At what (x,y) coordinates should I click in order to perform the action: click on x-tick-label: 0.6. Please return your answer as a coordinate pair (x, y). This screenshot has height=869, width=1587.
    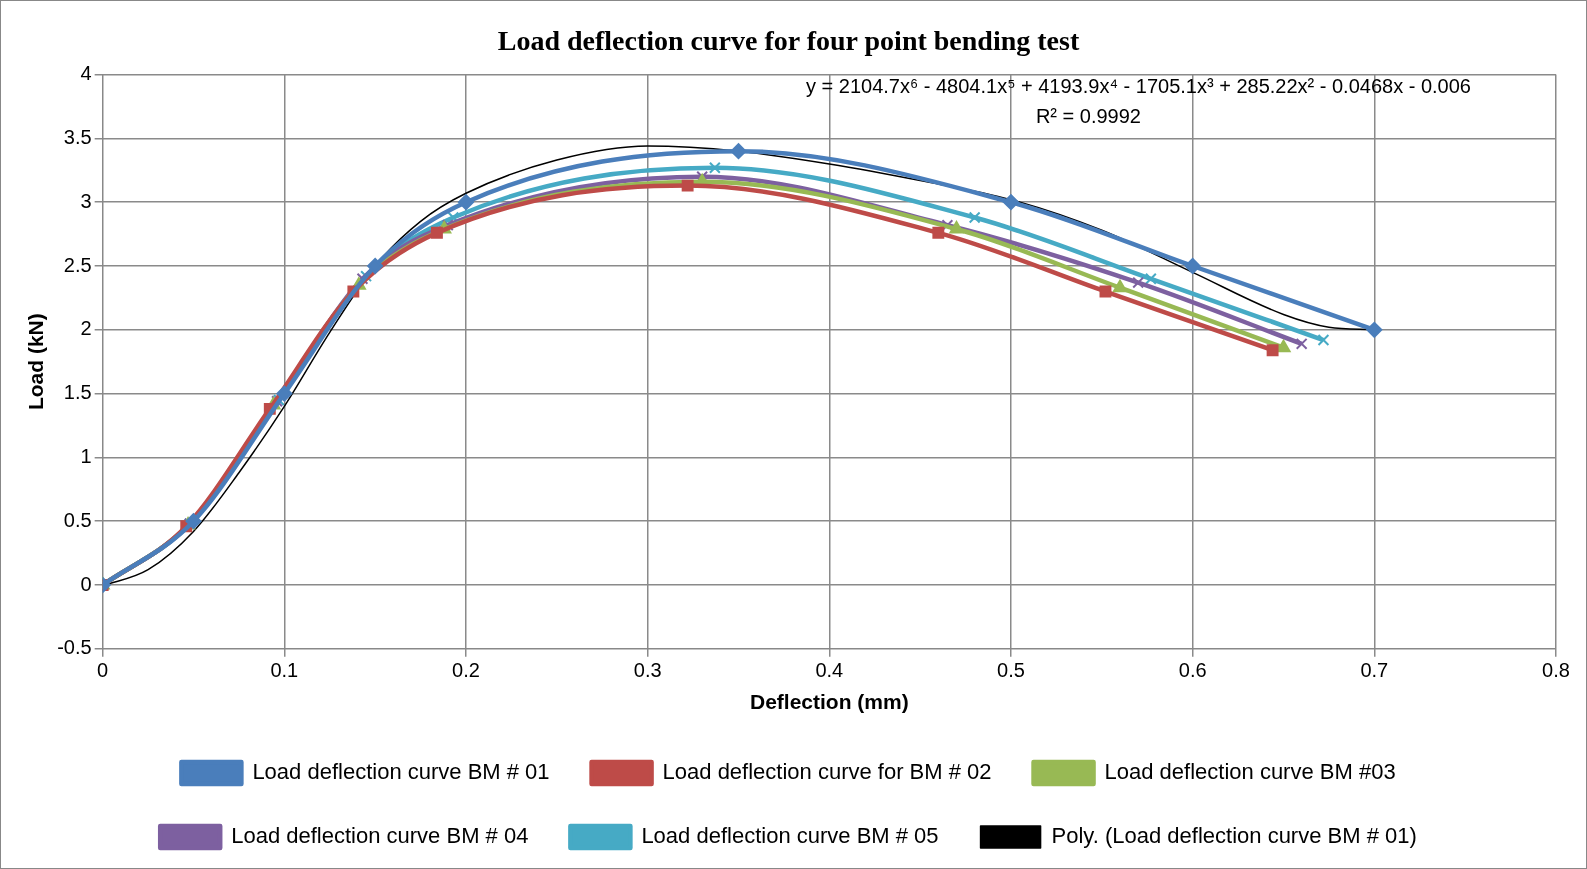
    Looking at the image, I should click on (1192, 670).